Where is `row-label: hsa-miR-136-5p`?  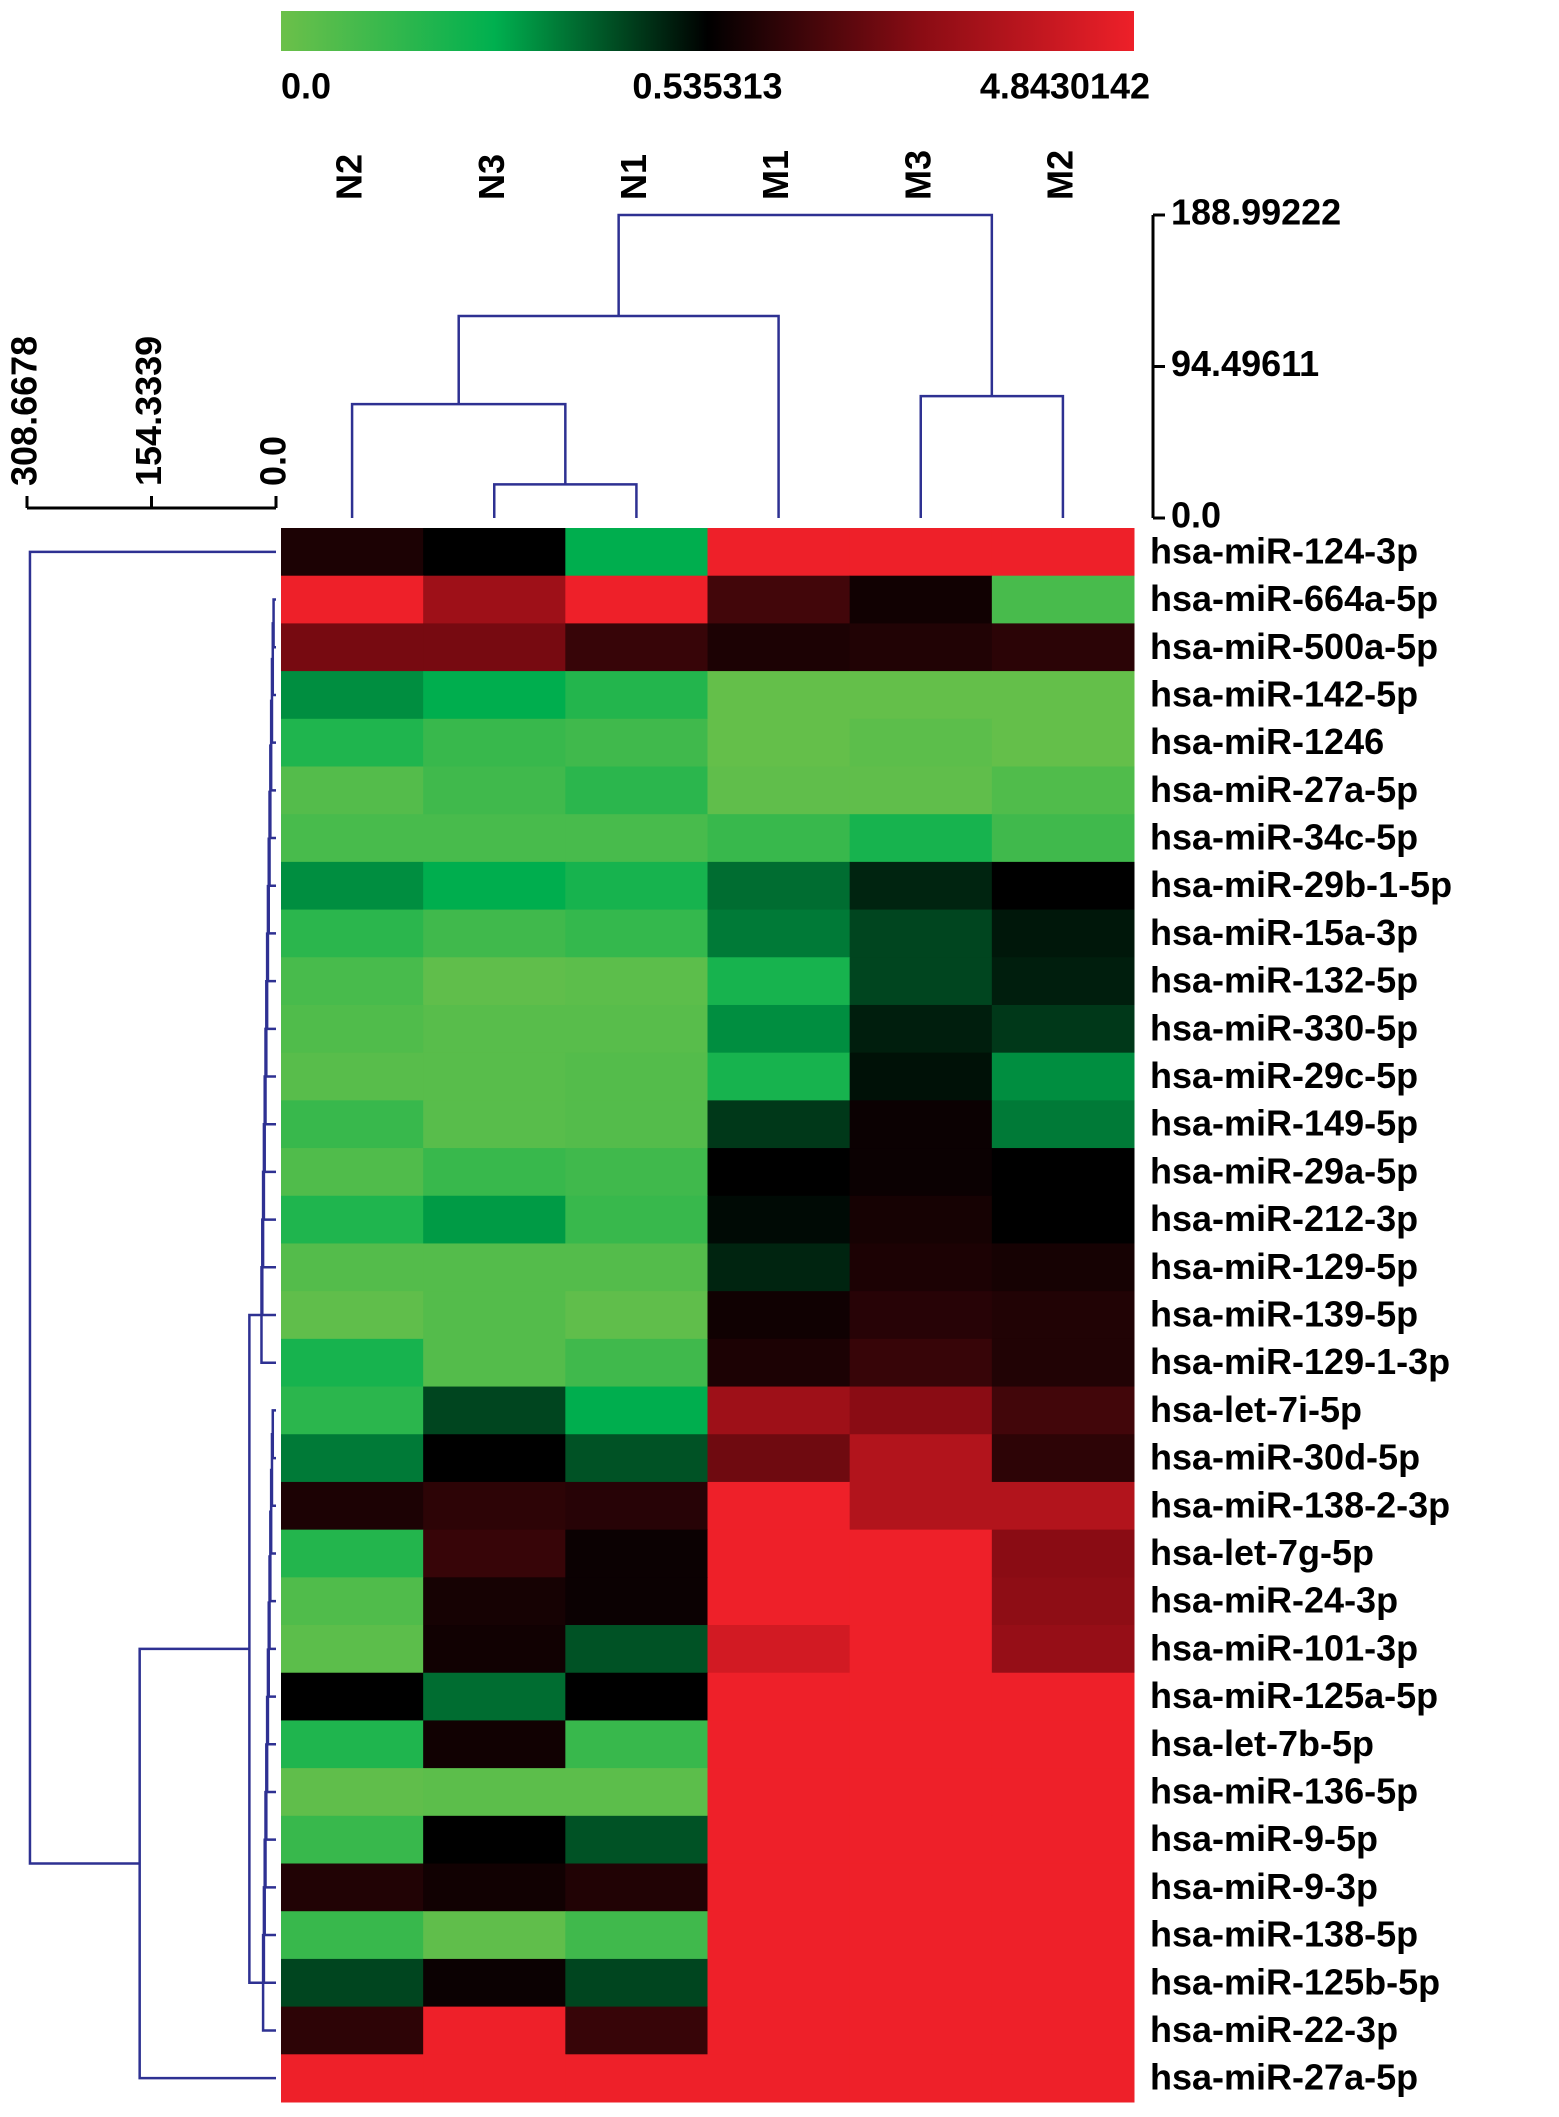 row-label: hsa-miR-136-5p is located at coordinates (1284, 1790).